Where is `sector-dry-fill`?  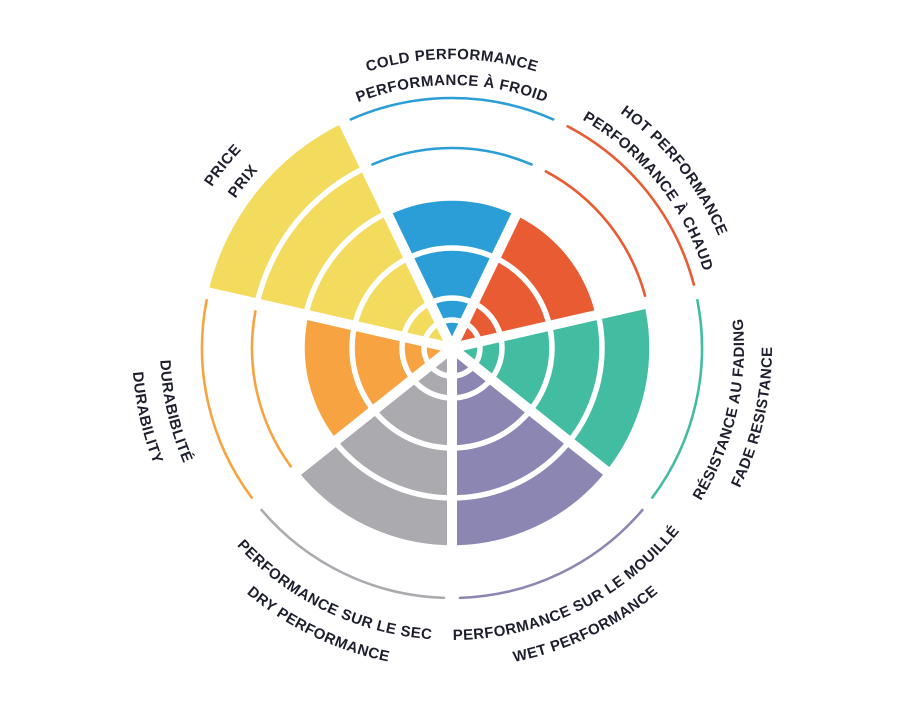
sector-dry-fill is located at coordinates (373, 448).